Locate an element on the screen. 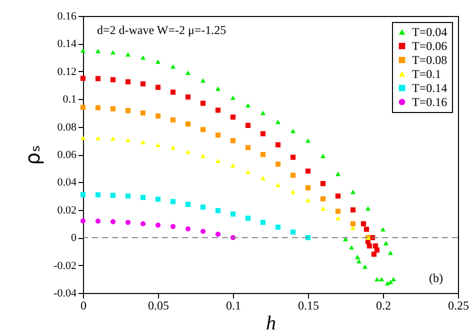 This screenshot has height=331, width=473. legend-label: T=0.06 is located at coordinates (430, 46).